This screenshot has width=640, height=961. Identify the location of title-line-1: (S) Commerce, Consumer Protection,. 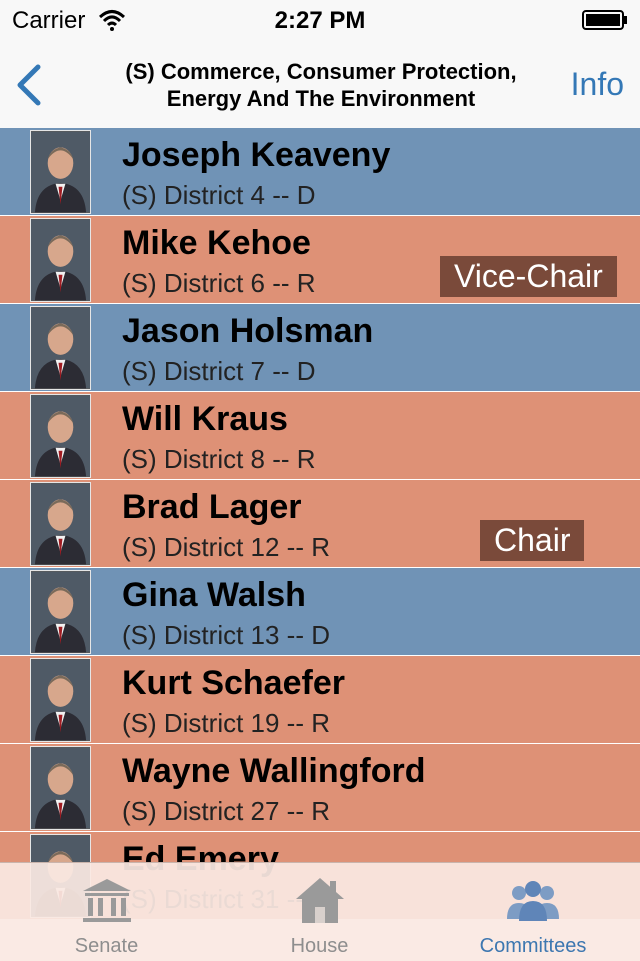
(321, 71).